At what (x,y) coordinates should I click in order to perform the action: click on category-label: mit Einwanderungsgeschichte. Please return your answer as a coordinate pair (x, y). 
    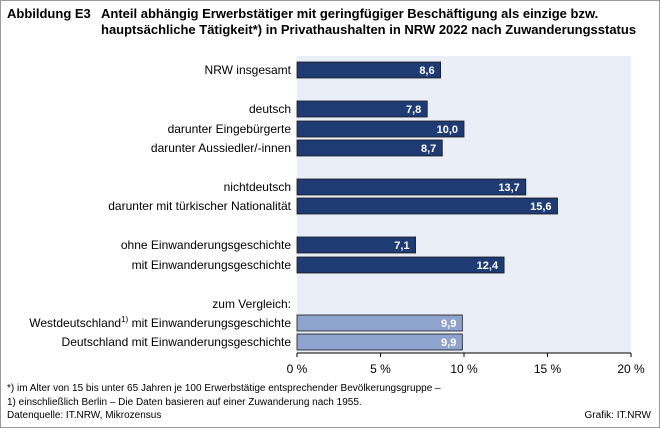
    Looking at the image, I should click on (212, 265).